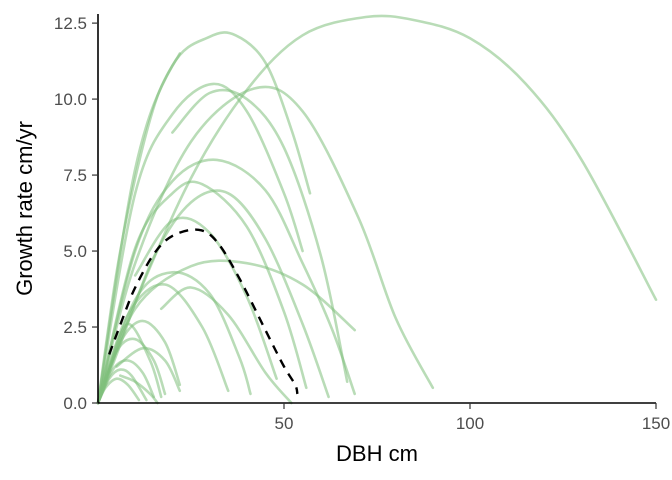 The height and width of the screenshot is (480, 672). What do you see at coordinates (70, 23) in the screenshot?
I see `y-tick-label: 12.5` at bounding box center [70, 23].